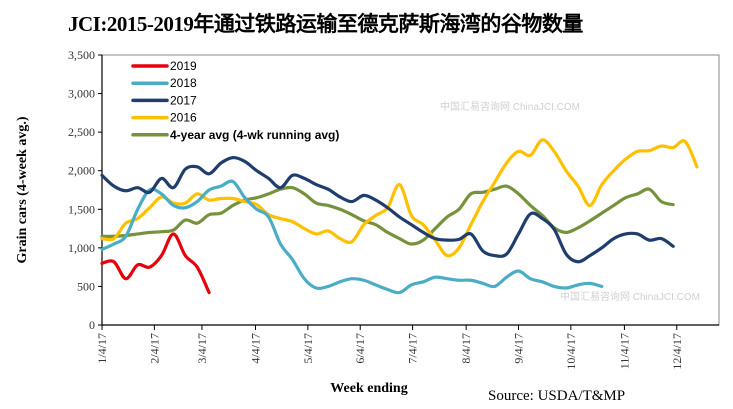 The width and height of the screenshot is (733, 409). Describe the element at coordinates (102, 348) in the screenshot. I see `x-tick-label: 1/4/17` at that location.